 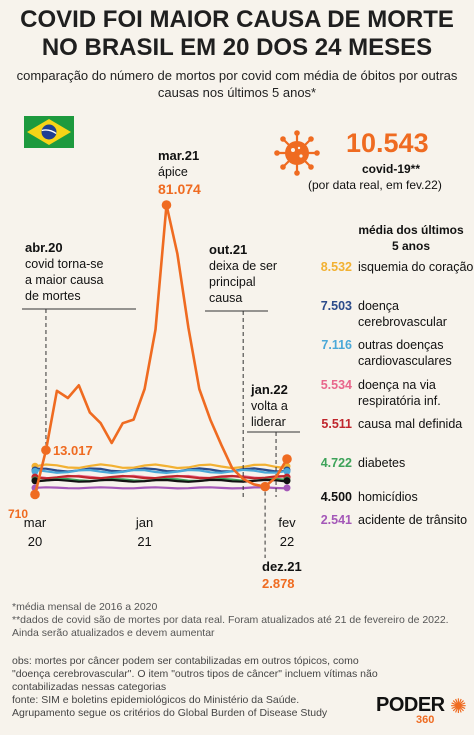 What do you see at coordinates (73, 450) in the screenshot?
I see `annotation-value: 13.017` at bounding box center [73, 450].